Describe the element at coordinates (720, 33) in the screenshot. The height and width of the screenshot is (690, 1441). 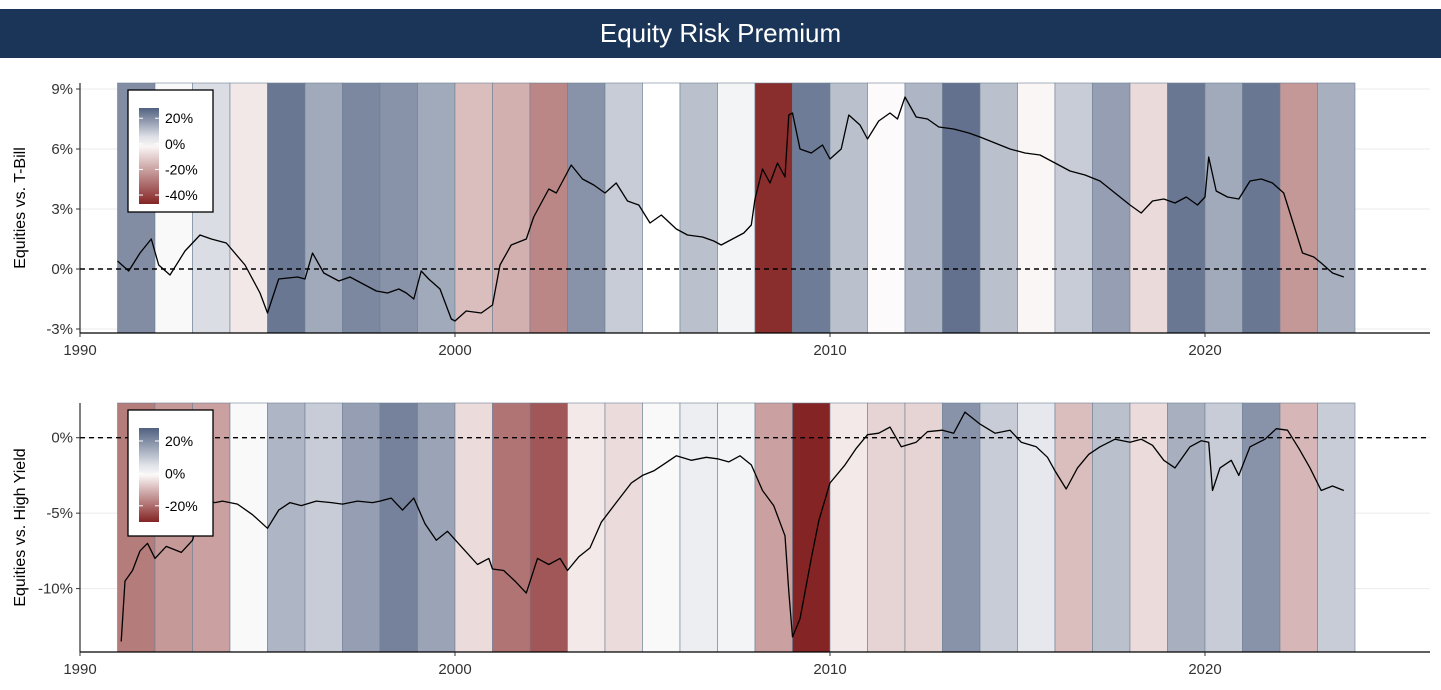
I see `chart-title: Equity Risk Premium` at that location.